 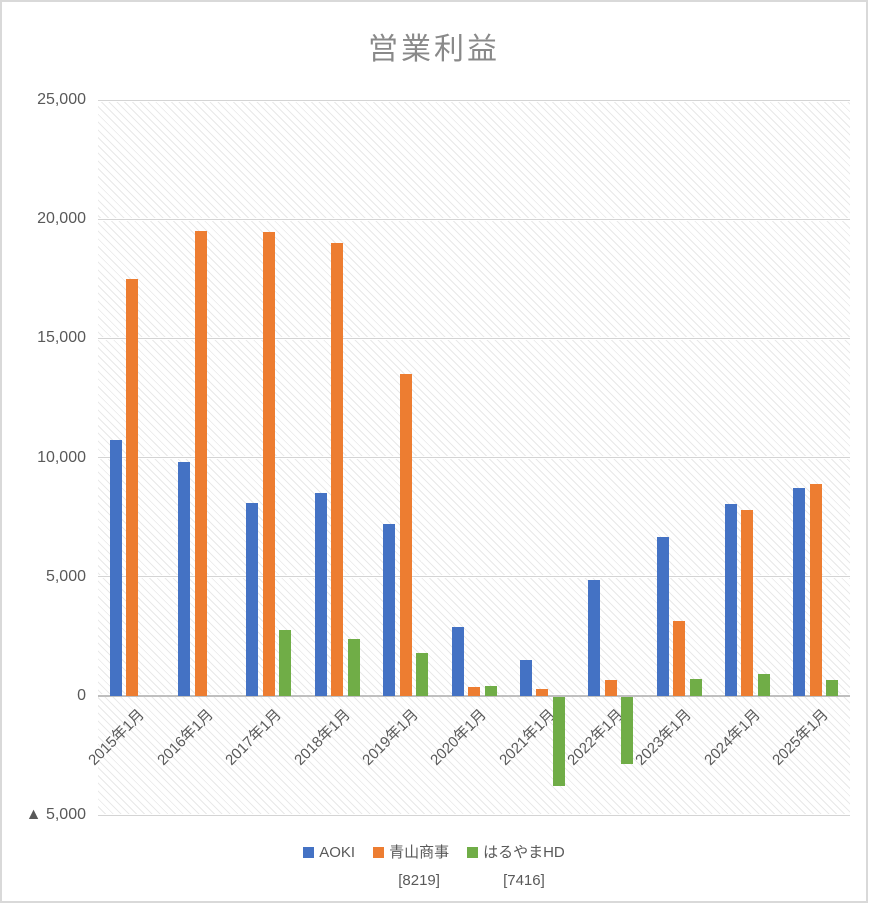 I want to click on bar-haruyama-hd-2022, so click(x=627, y=731).